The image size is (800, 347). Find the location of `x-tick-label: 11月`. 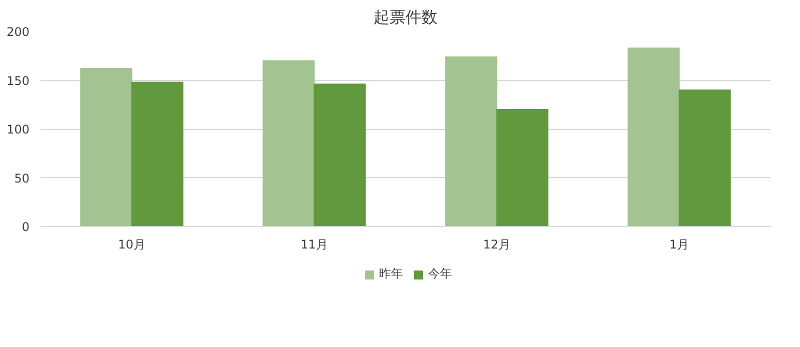

x-tick-label: 11月 is located at coordinates (314, 245).